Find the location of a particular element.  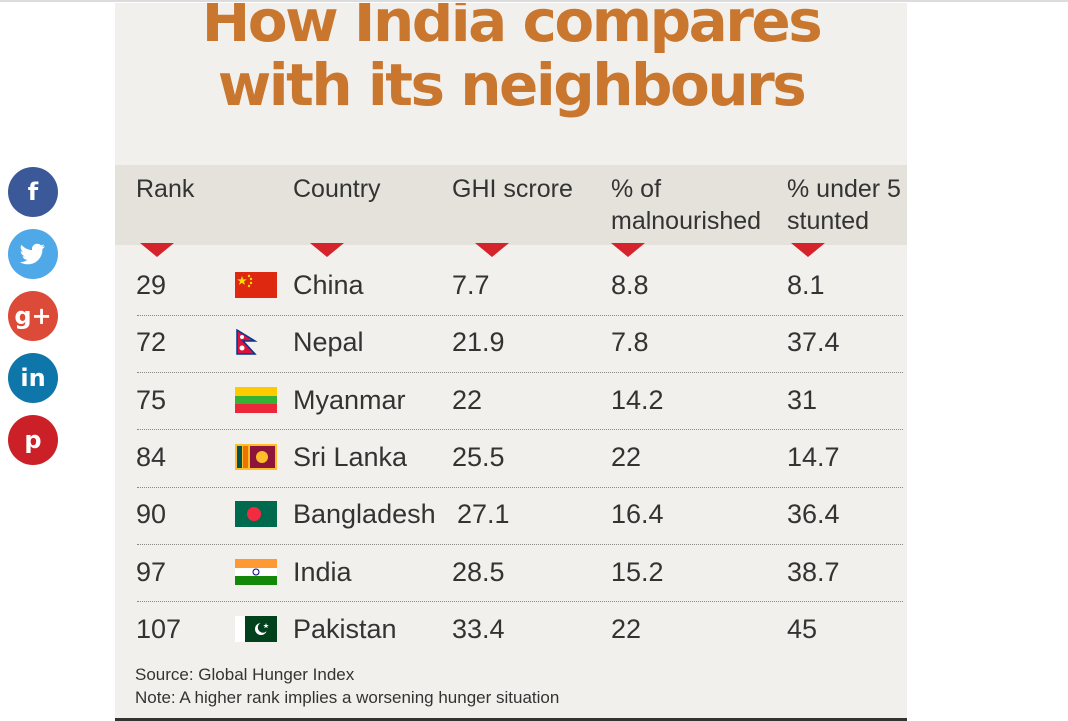

cell-country: Nepal is located at coordinates (328, 342).